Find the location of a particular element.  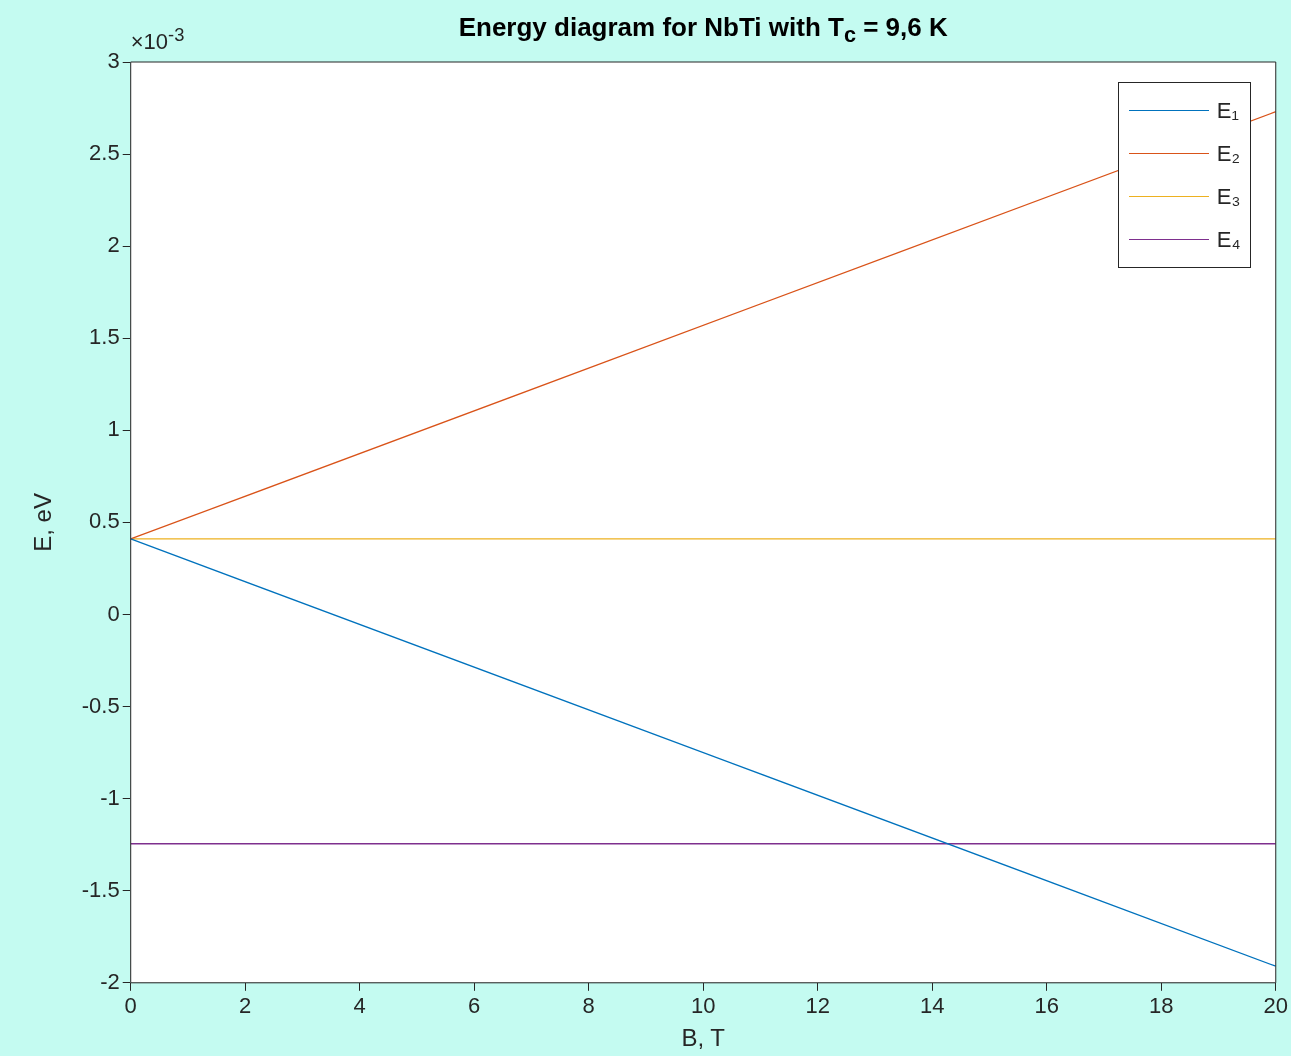

y-tick-label: -0.5 is located at coordinates (100, 705).